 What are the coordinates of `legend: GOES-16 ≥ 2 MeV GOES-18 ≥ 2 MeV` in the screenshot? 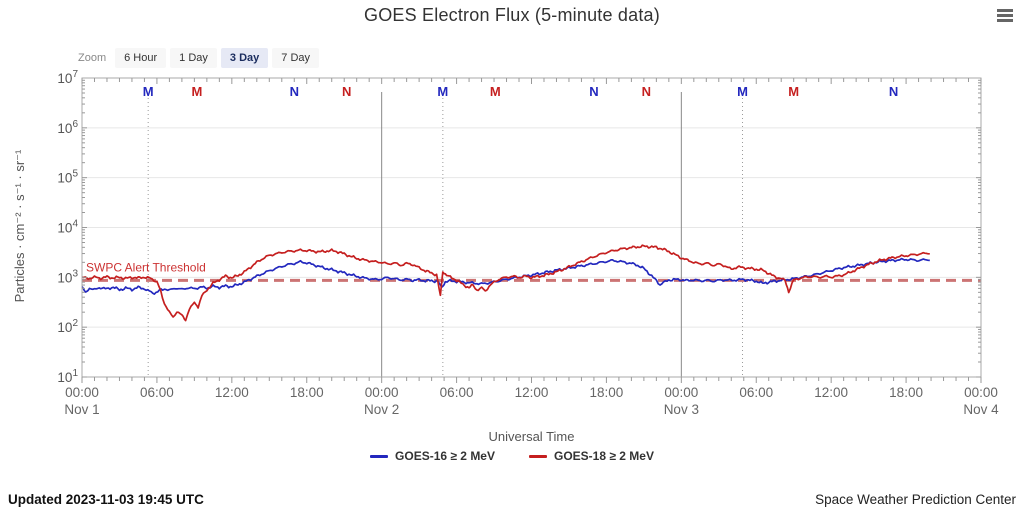 It's located at (512, 456).